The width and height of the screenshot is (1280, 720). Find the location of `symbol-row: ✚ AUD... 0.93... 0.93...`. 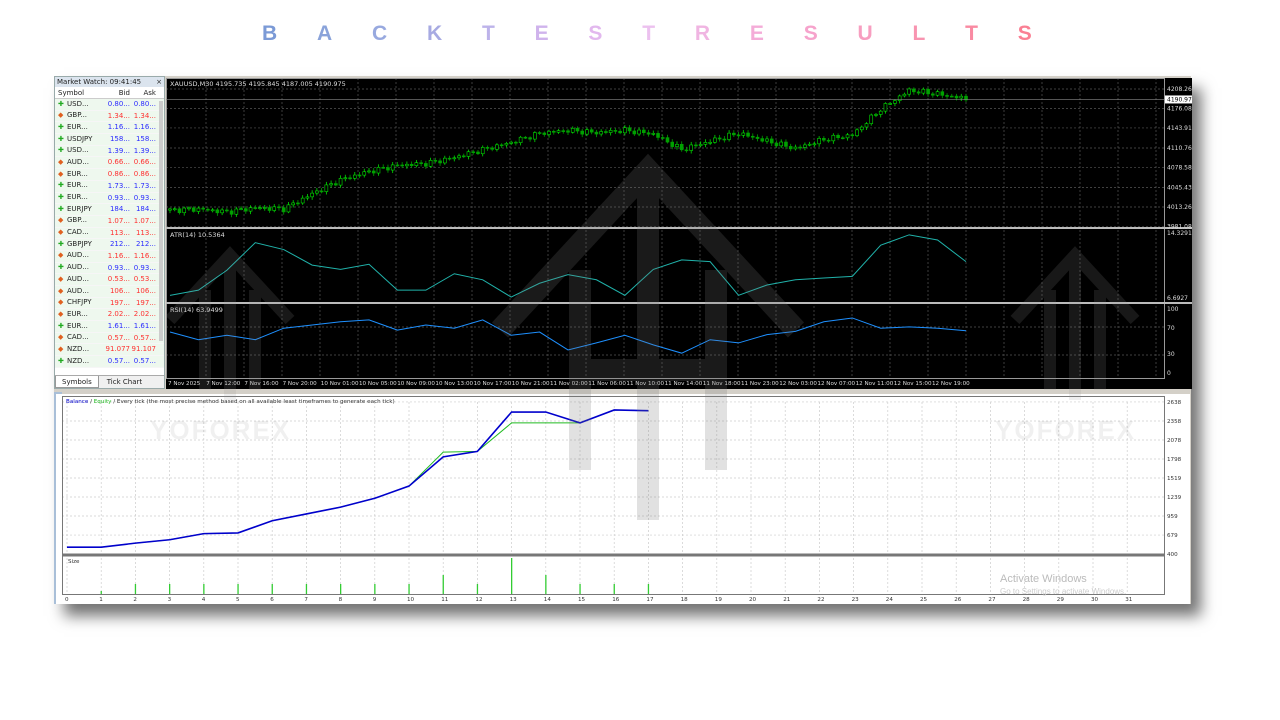

symbol-row: ✚ AUD... 0.93... 0.93... is located at coordinates (109, 268).